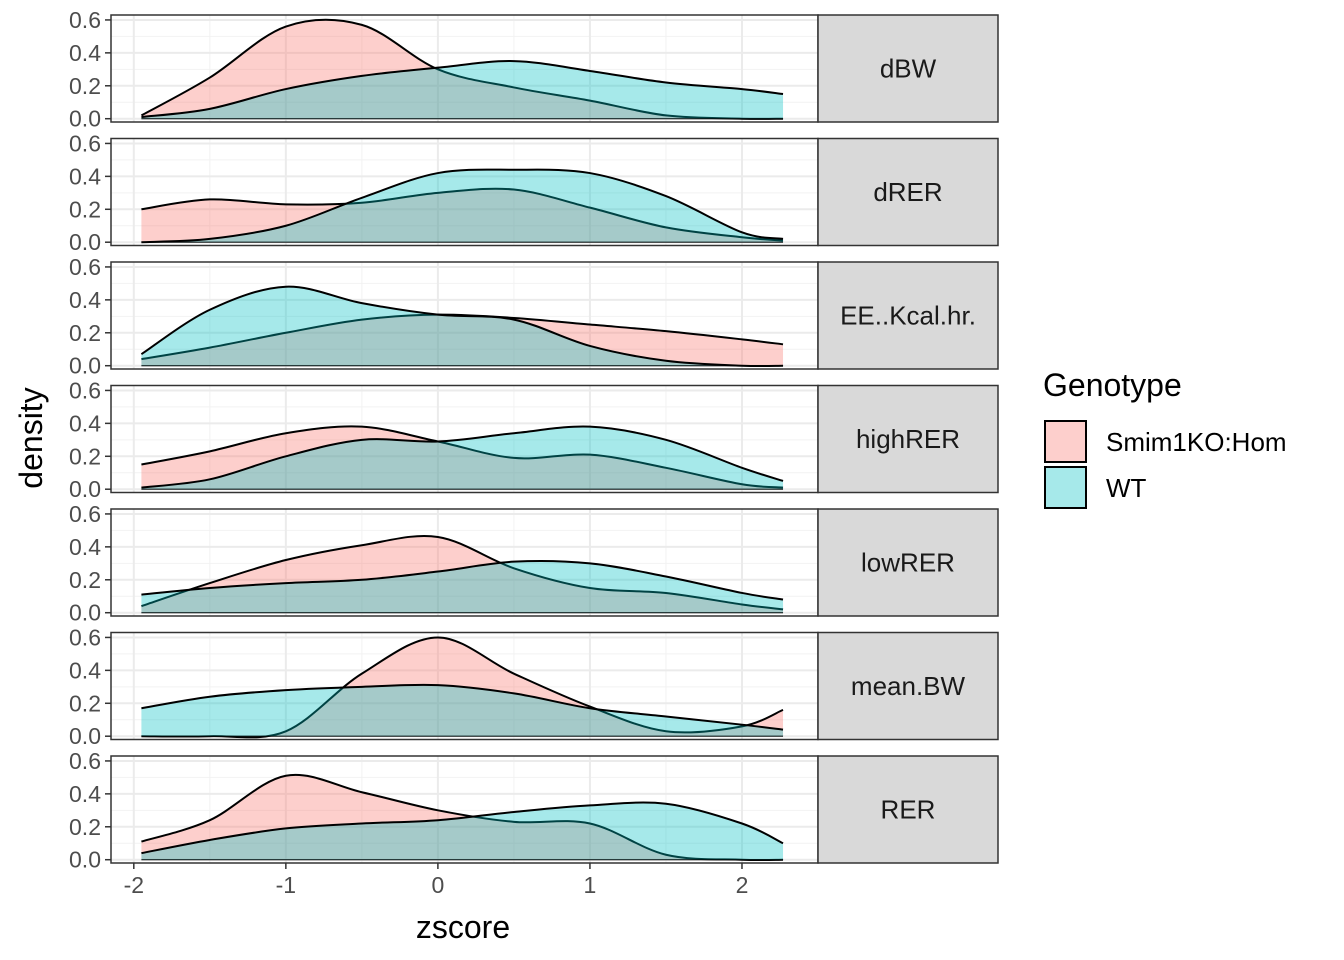  Describe the element at coordinates (1126, 488) in the screenshot. I see `legend-label-wt: WT` at that location.